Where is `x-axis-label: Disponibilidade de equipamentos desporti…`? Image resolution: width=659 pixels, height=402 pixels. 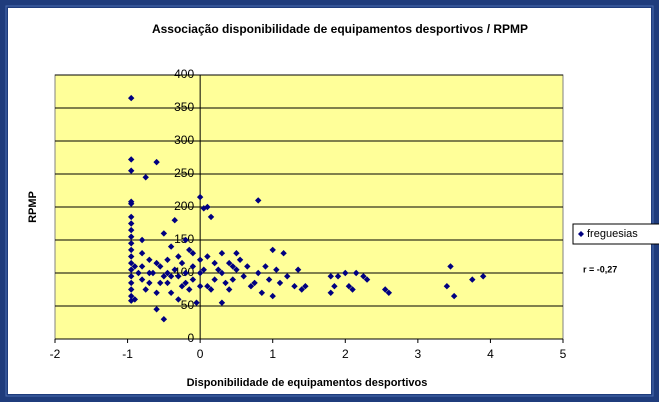
x-axis-label: Disponibilidade de equipamentos desporti… is located at coordinates (307, 383).